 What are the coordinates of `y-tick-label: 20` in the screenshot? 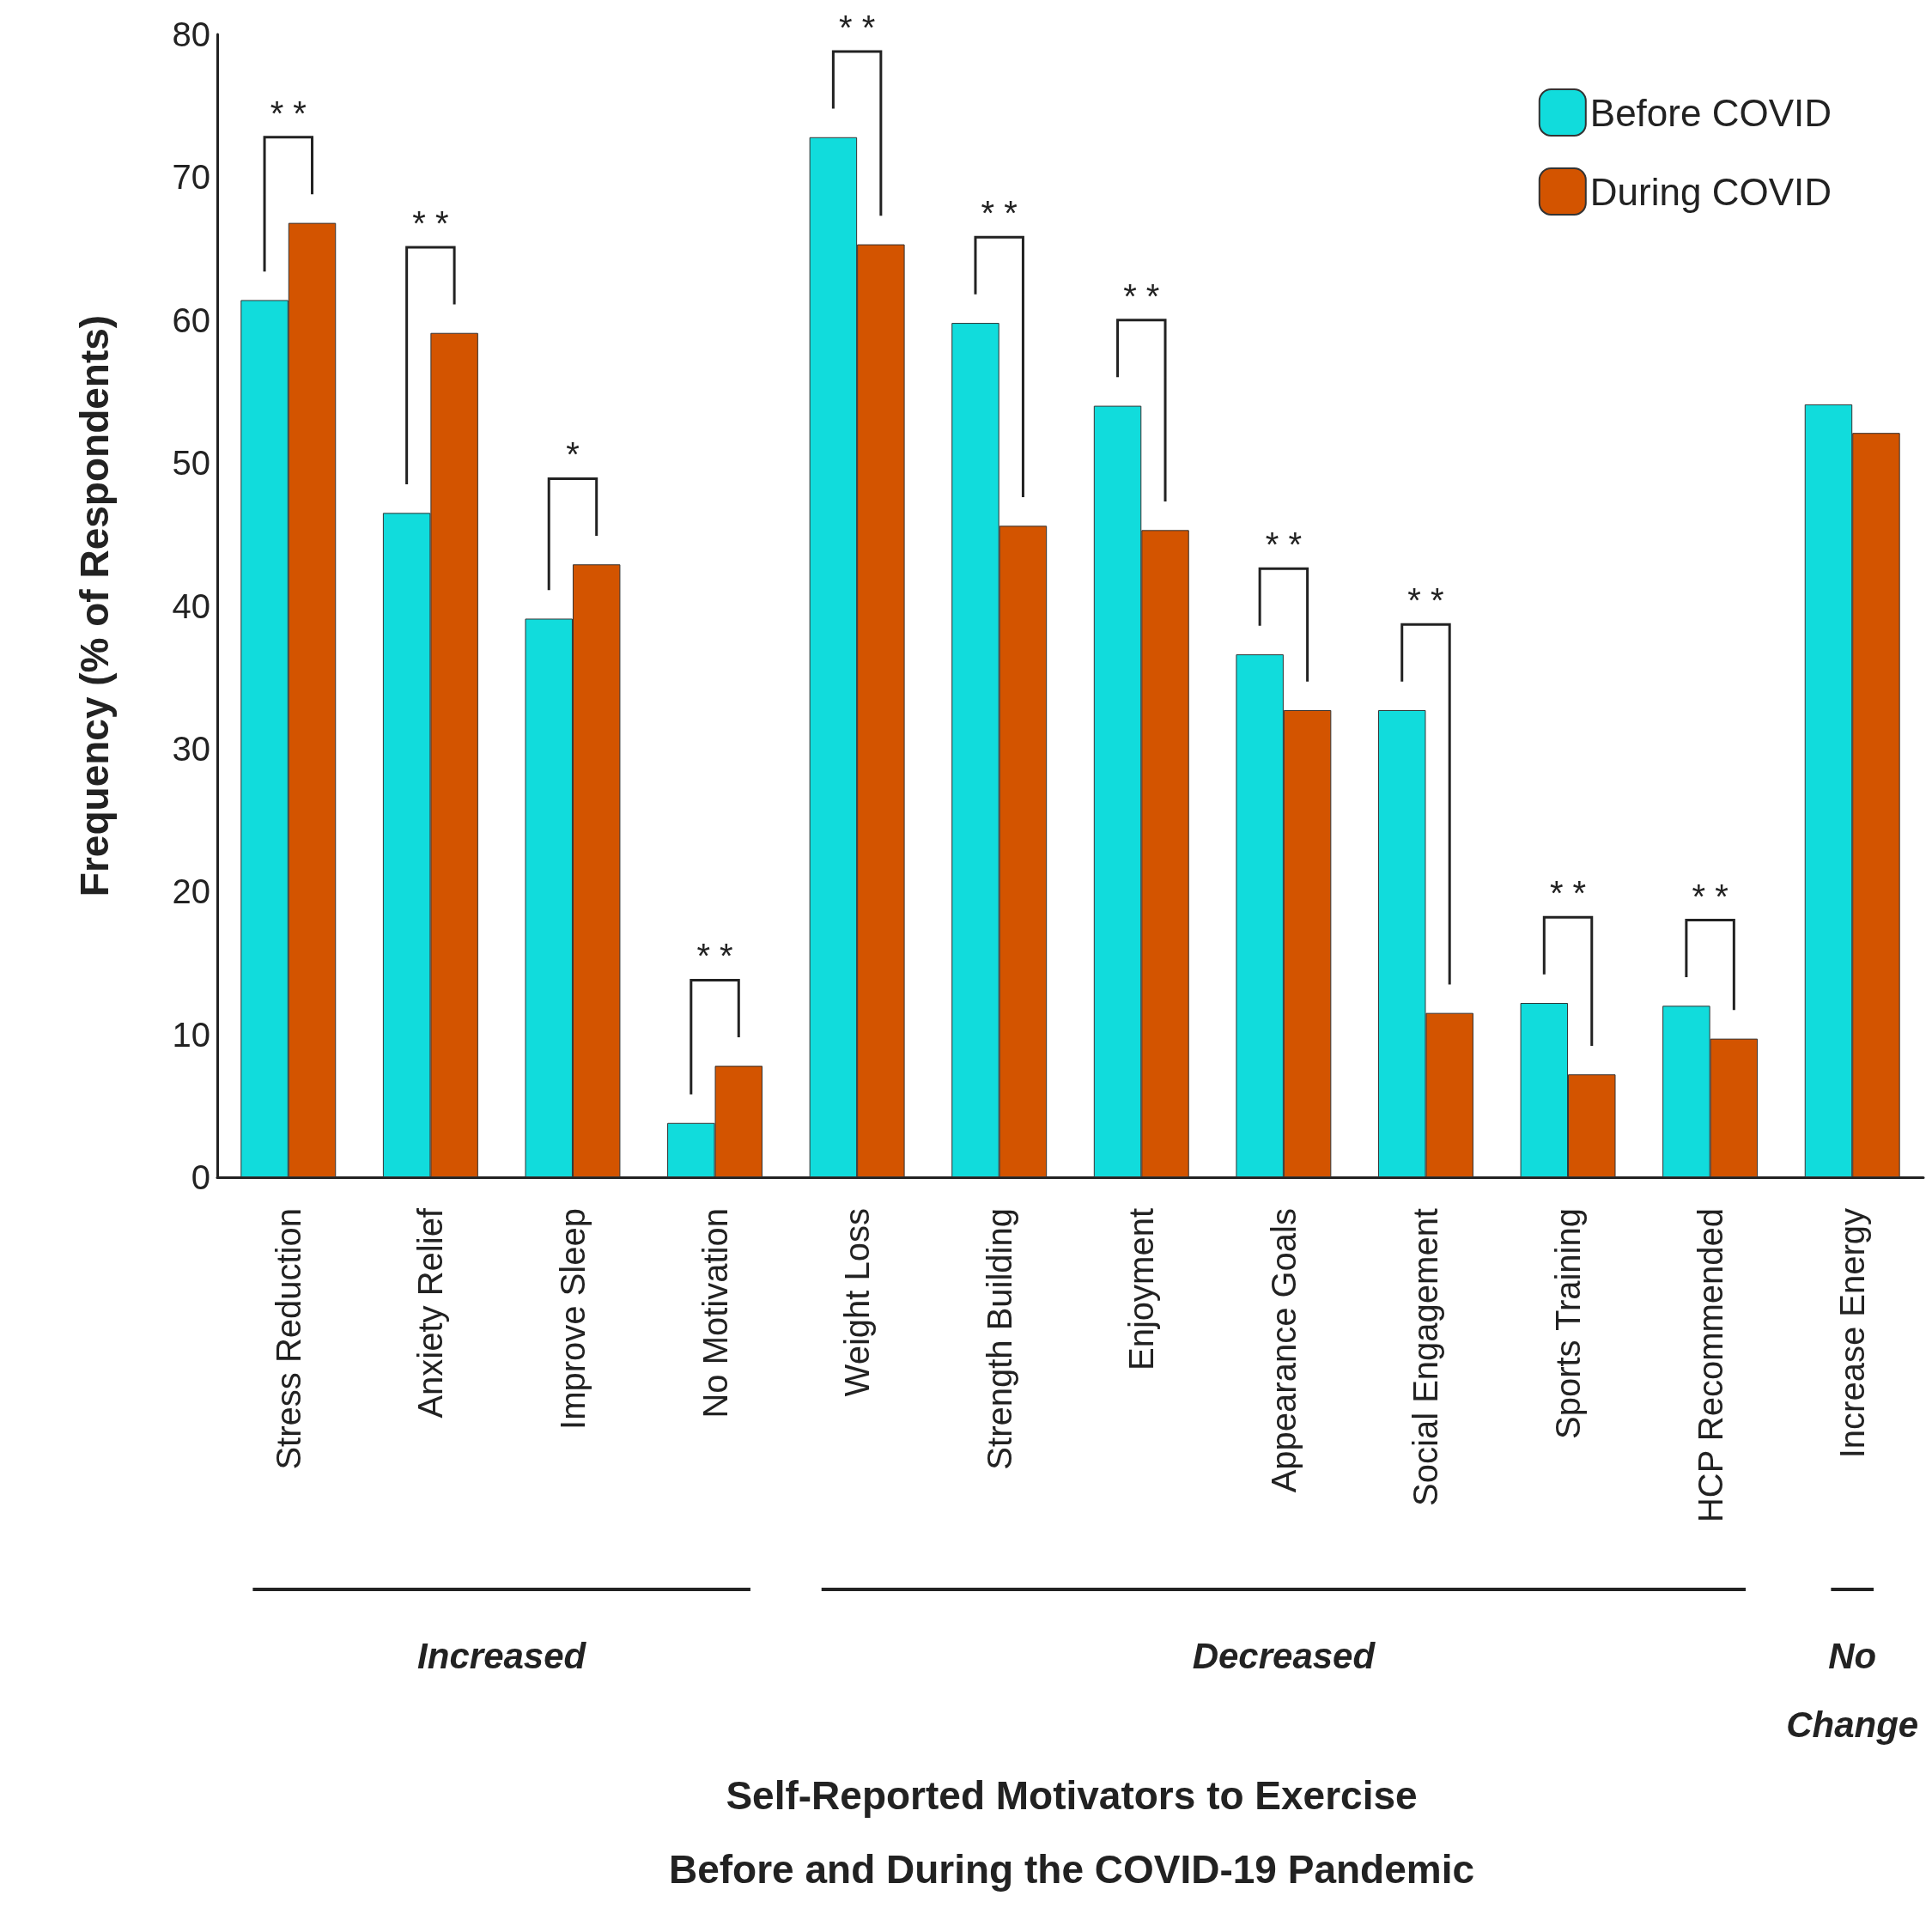 It's located at (191, 891).